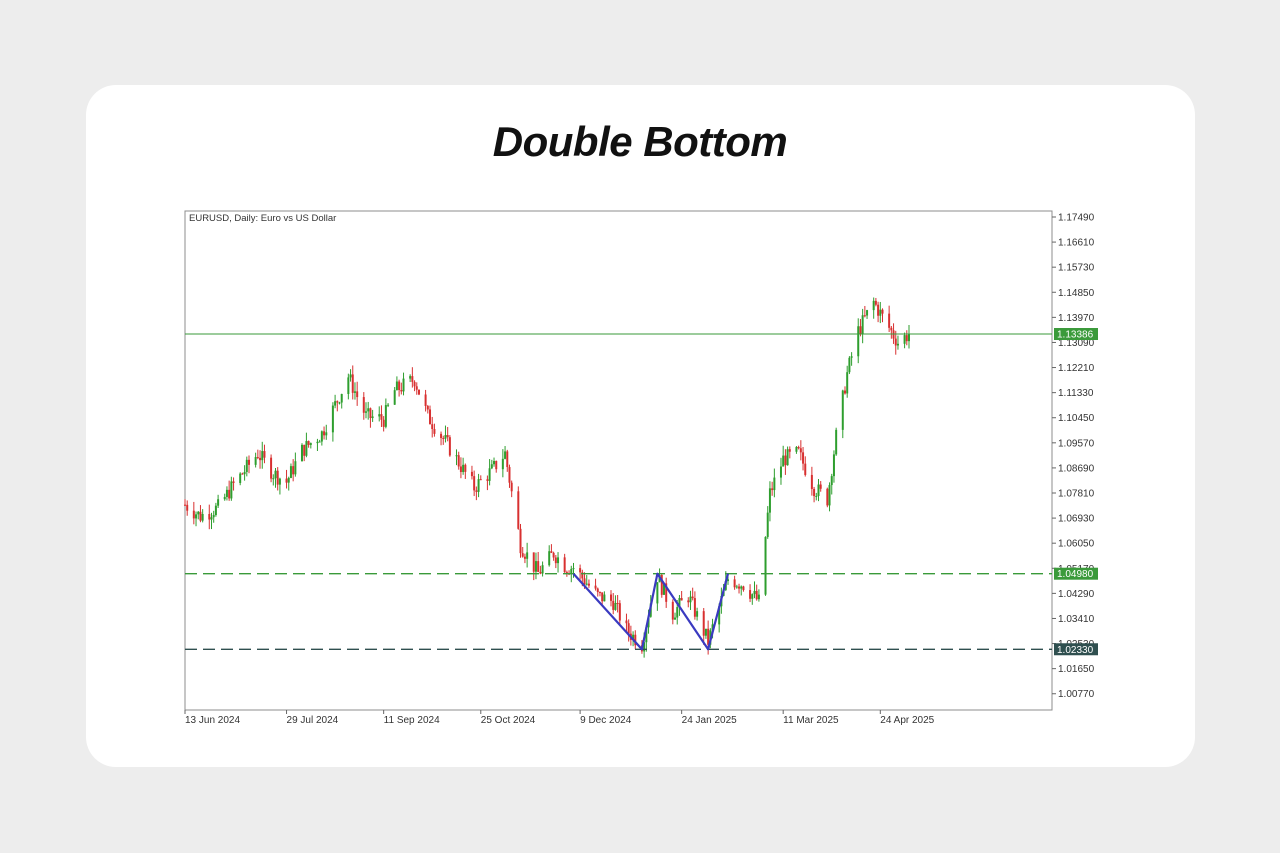 The image size is (1280, 853). Describe the element at coordinates (1076, 368) in the screenshot. I see `y-tick-label: 1.12210` at that location.